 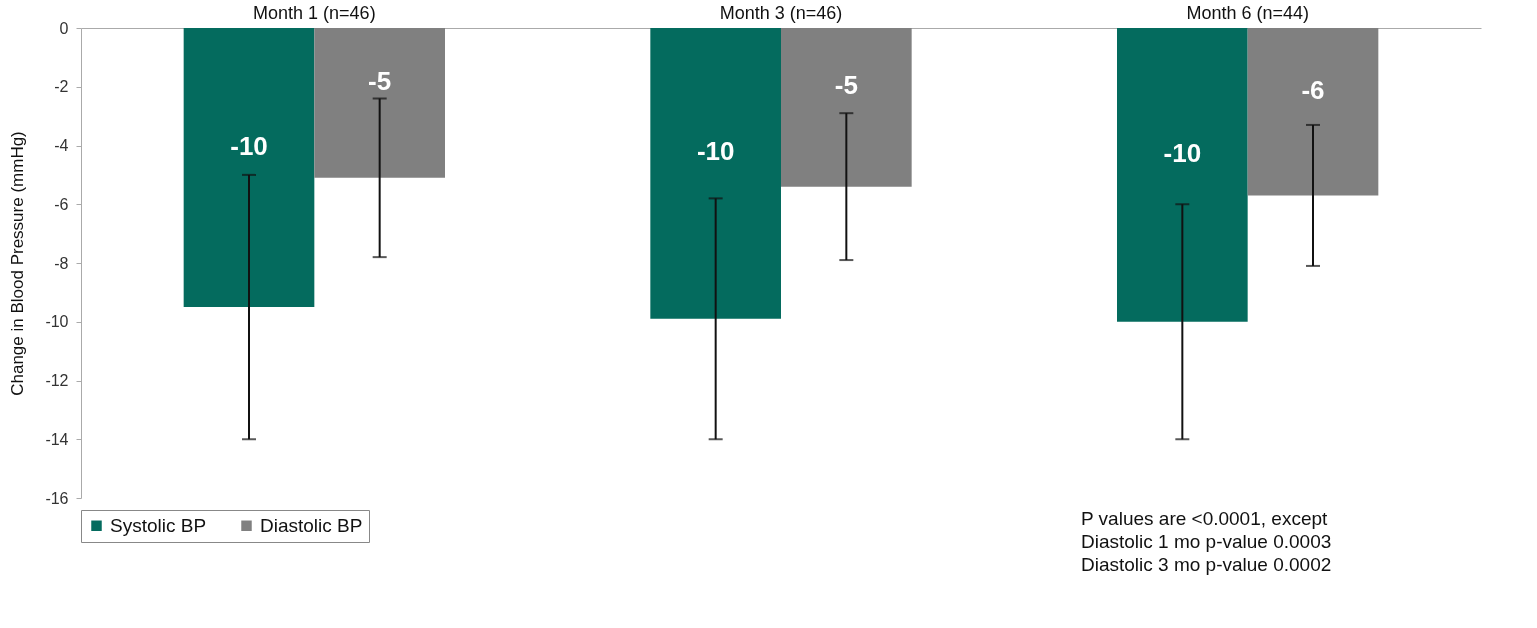 I want to click on y-tick-label: -16, so click(x=57, y=498).